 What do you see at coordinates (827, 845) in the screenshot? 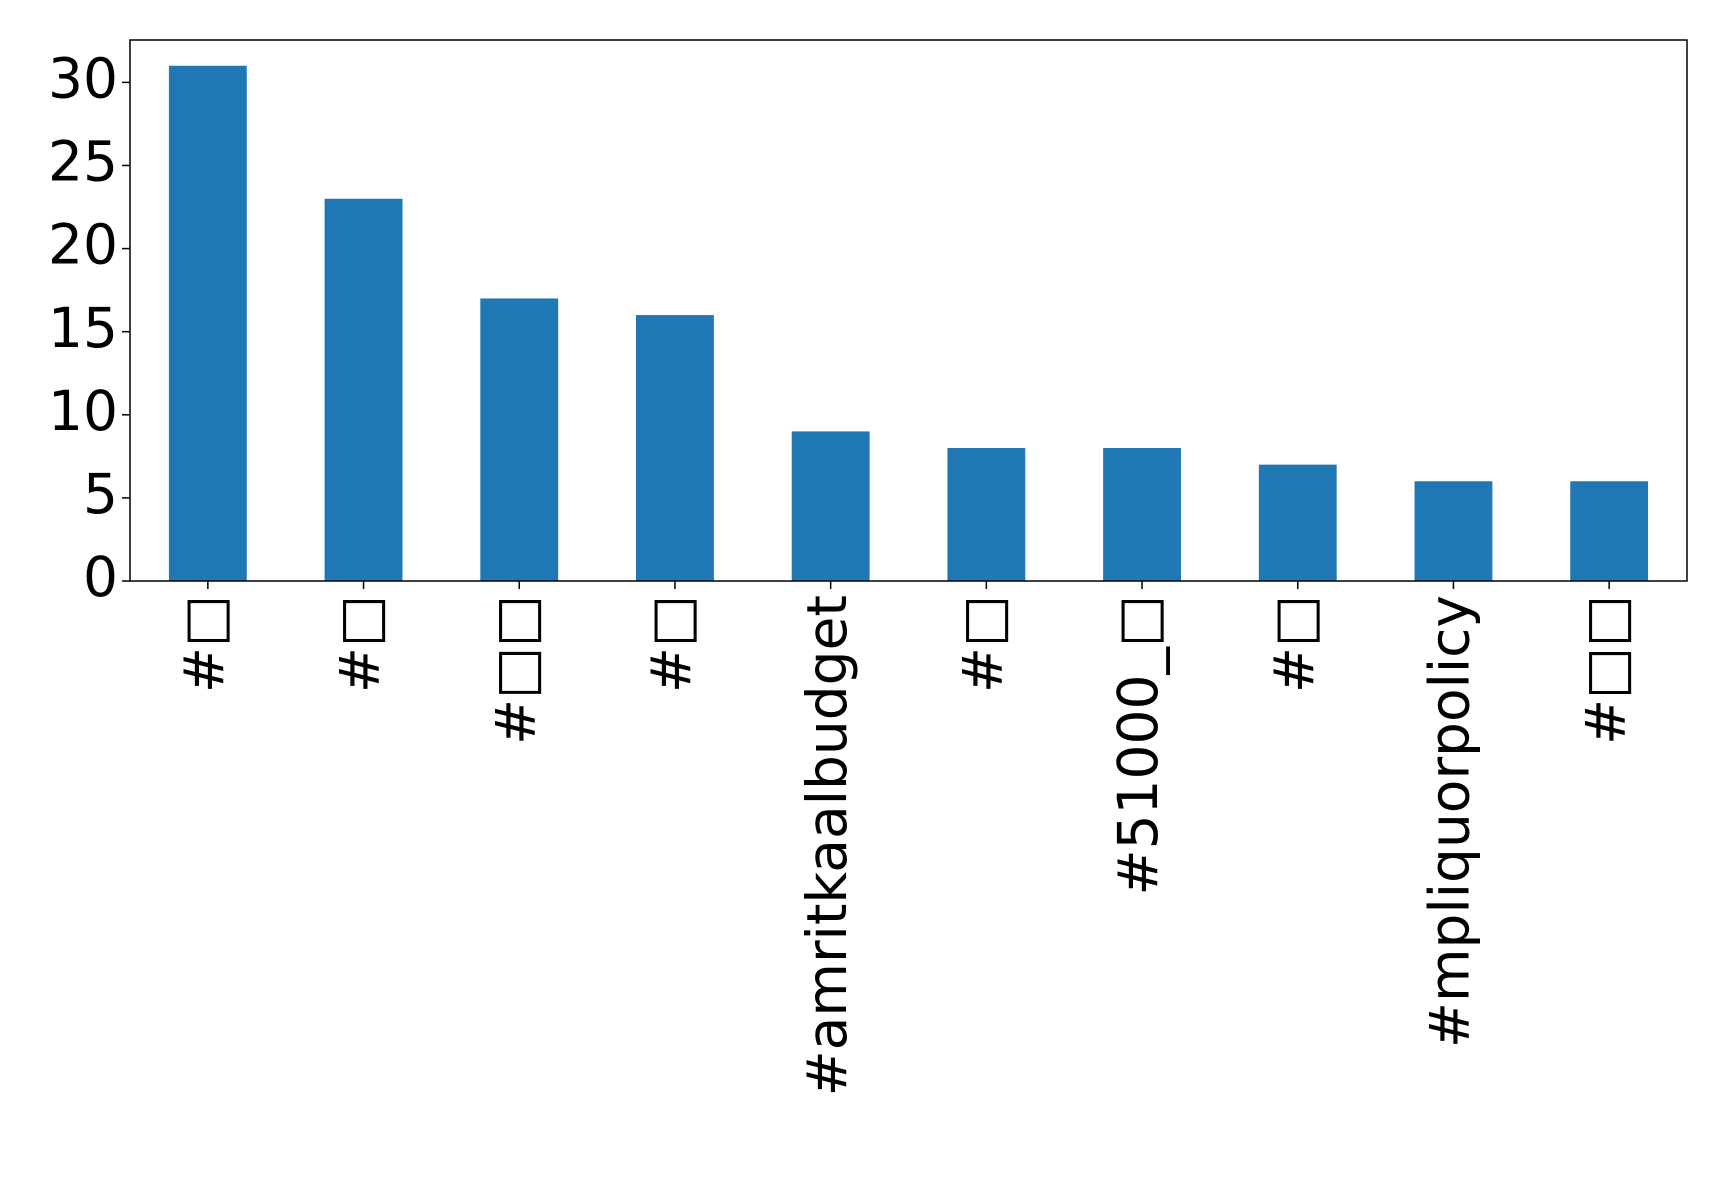
I see `x-tick-label: #amritkaalbudget` at bounding box center [827, 845].